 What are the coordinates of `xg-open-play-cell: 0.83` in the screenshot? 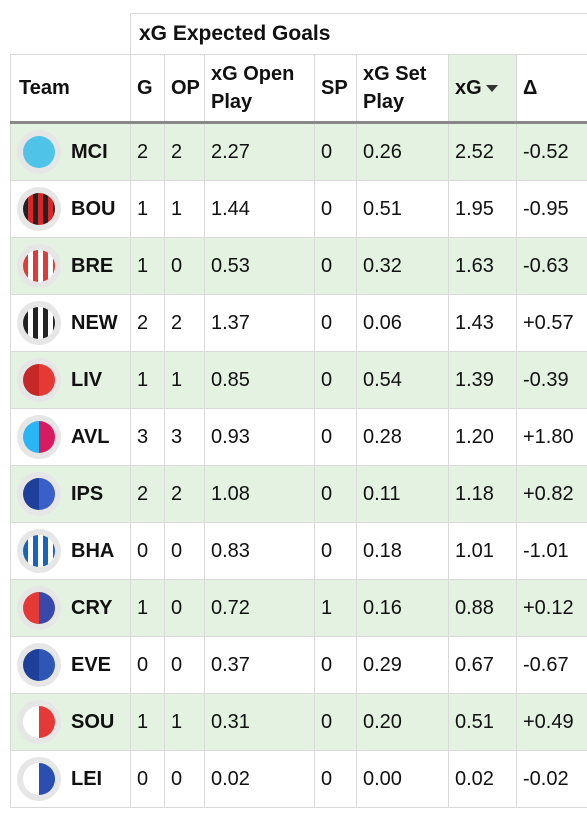 It's located at (259, 551).